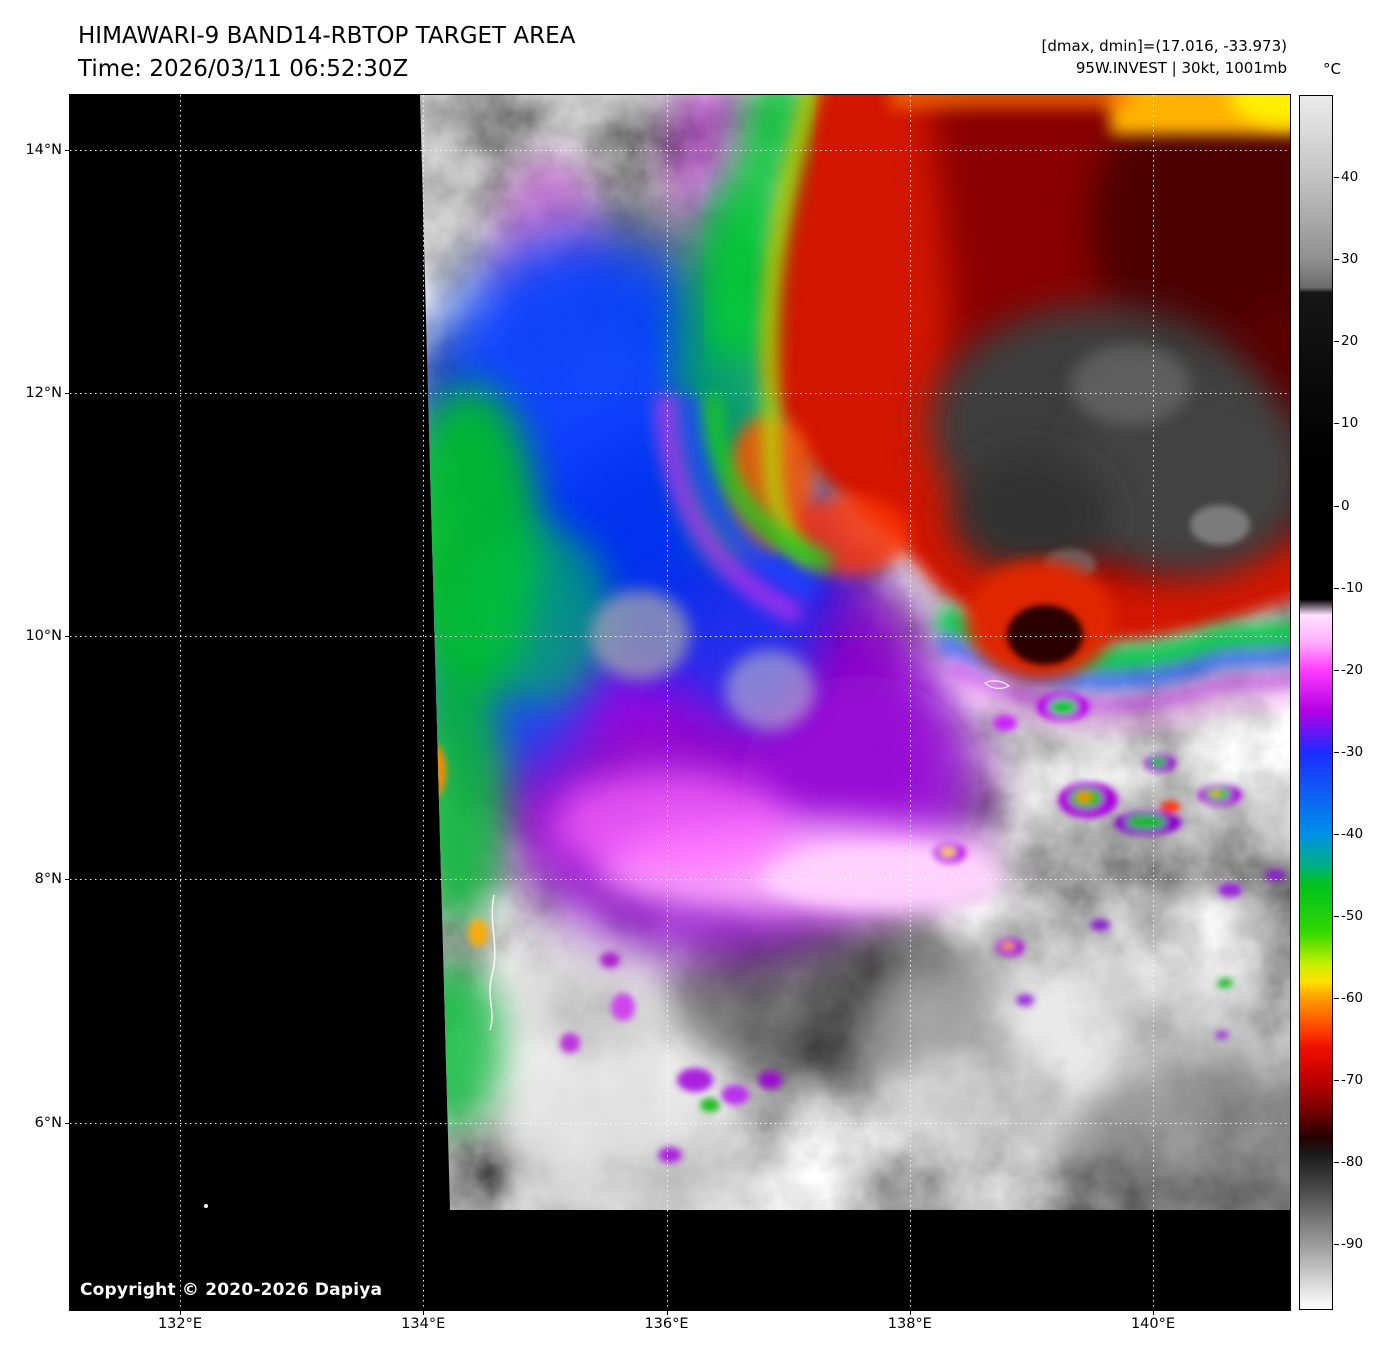  I want to click on colorbar-tick-label: -50, so click(1352, 915).